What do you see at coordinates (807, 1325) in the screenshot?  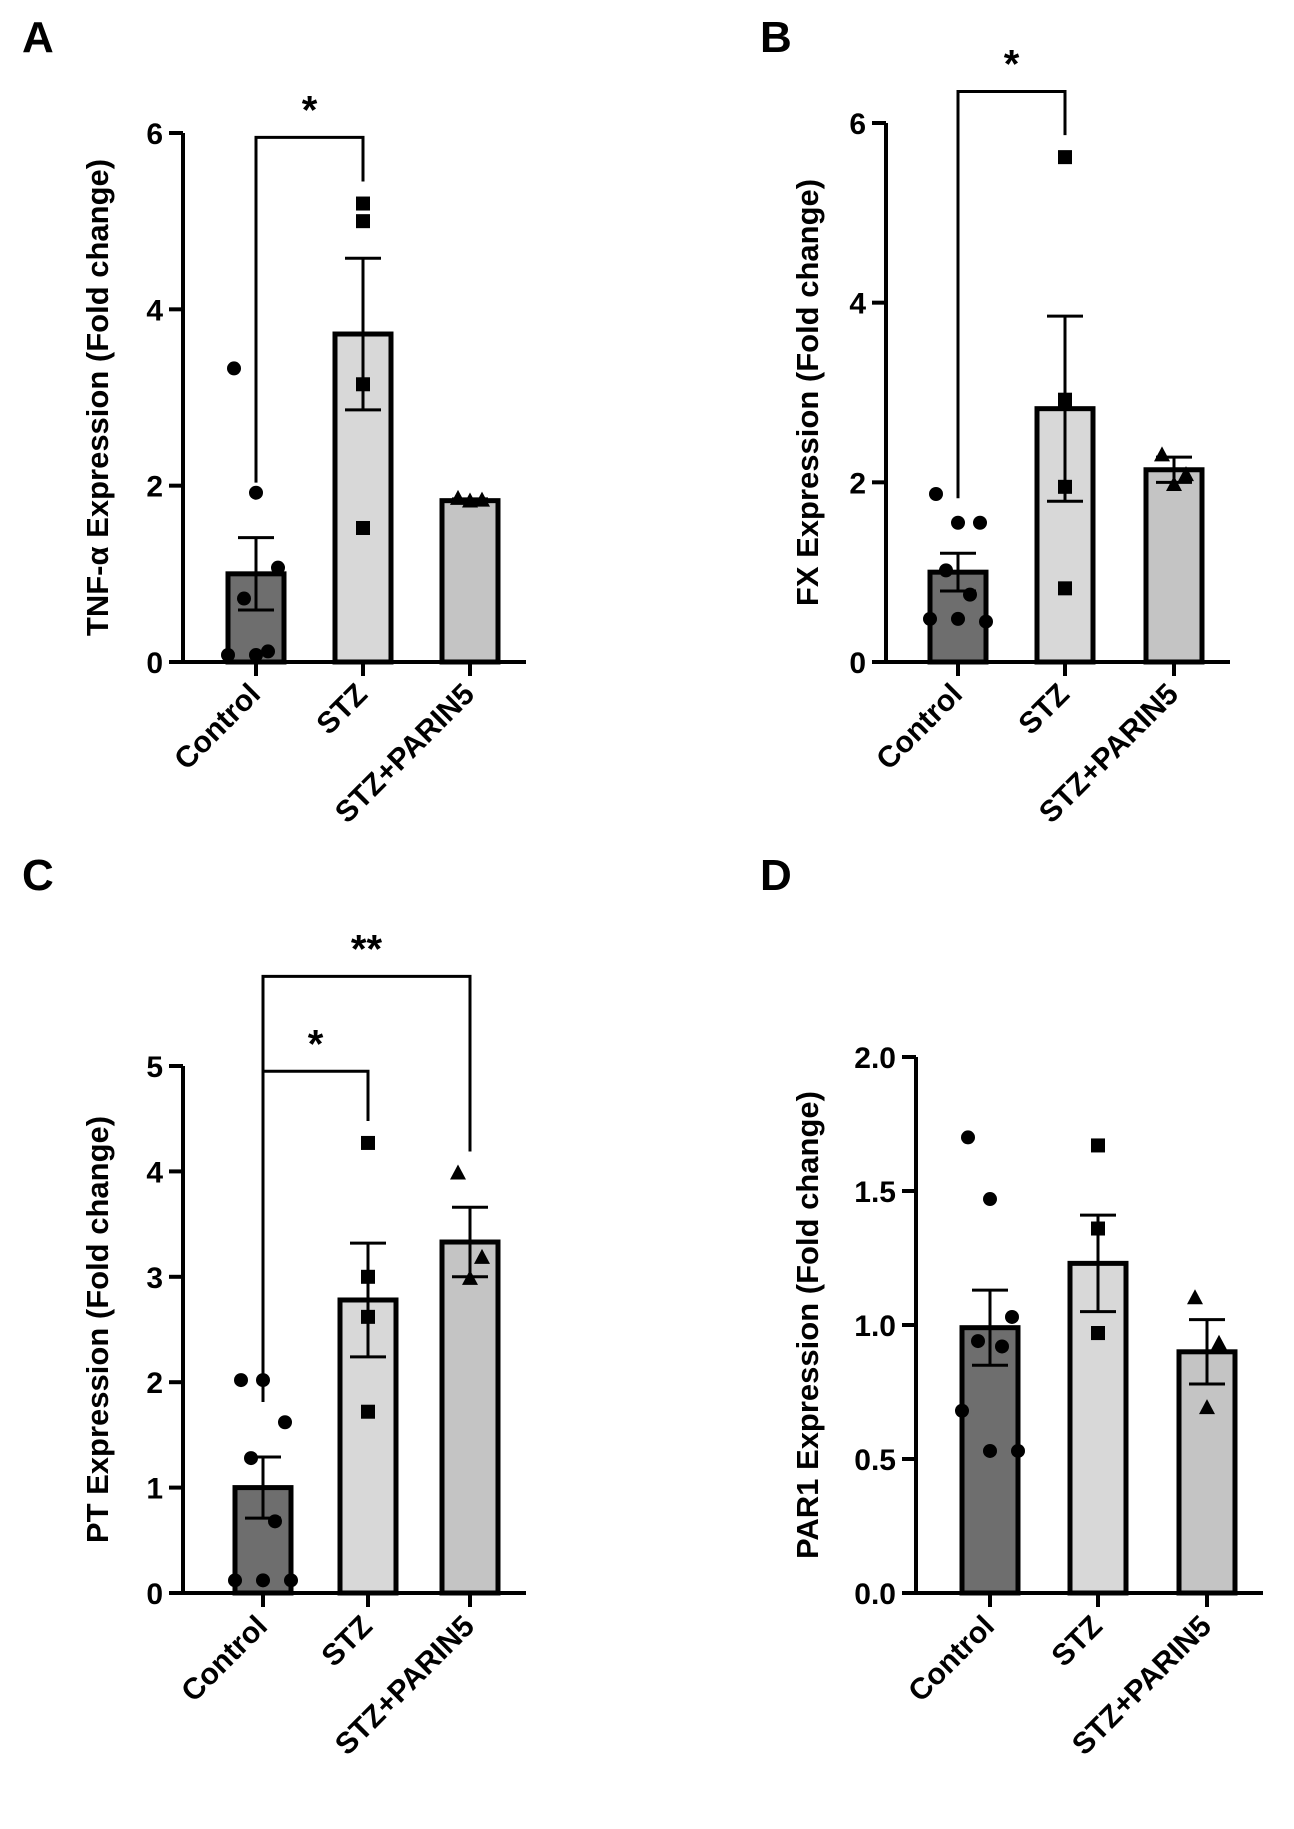 I see `y-axis-title: PAR1 Expression (Fold change)` at bounding box center [807, 1325].